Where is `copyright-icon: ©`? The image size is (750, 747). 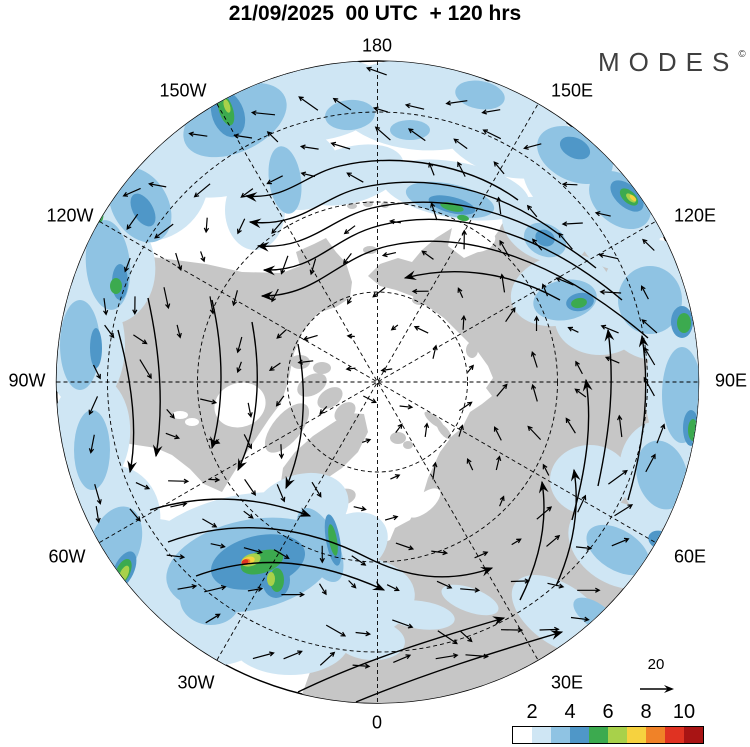
copyright-icon: © is located at coordinates (742, 54).